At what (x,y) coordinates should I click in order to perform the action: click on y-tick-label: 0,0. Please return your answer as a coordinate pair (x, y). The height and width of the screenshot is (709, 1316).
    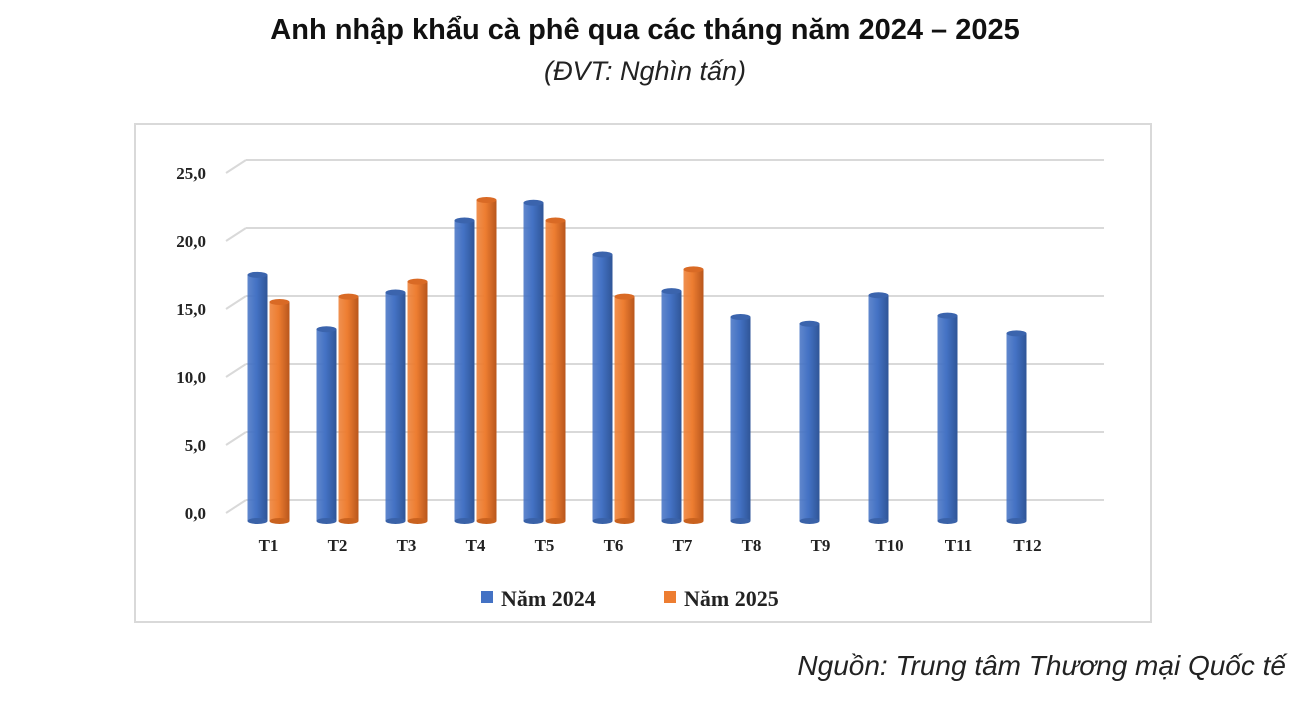
    Looking at the image, I should click on (195, 513).